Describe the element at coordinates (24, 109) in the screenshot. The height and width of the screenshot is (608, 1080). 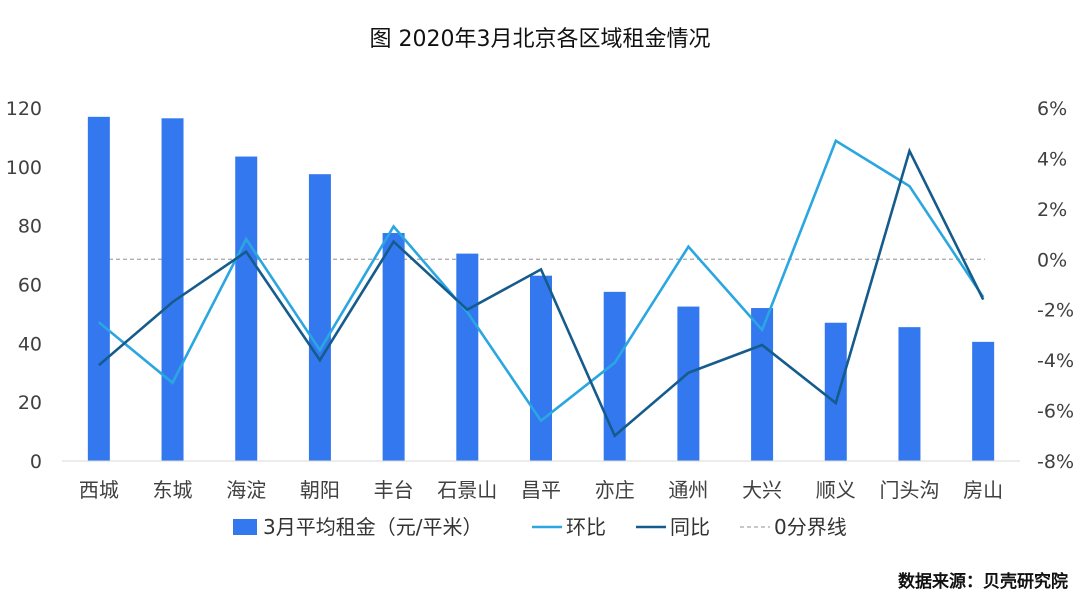
I see `left-tick-label: 120` at that location.